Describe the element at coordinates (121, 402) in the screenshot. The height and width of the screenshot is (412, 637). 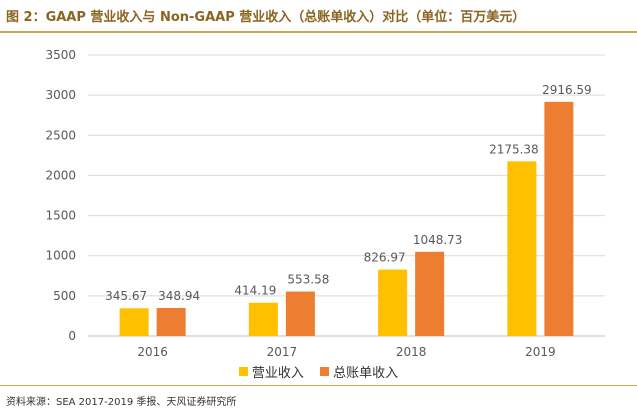
I see `source-note: 资料来源：SEA 2017-2019 季报、天风证券研究所` at that location.